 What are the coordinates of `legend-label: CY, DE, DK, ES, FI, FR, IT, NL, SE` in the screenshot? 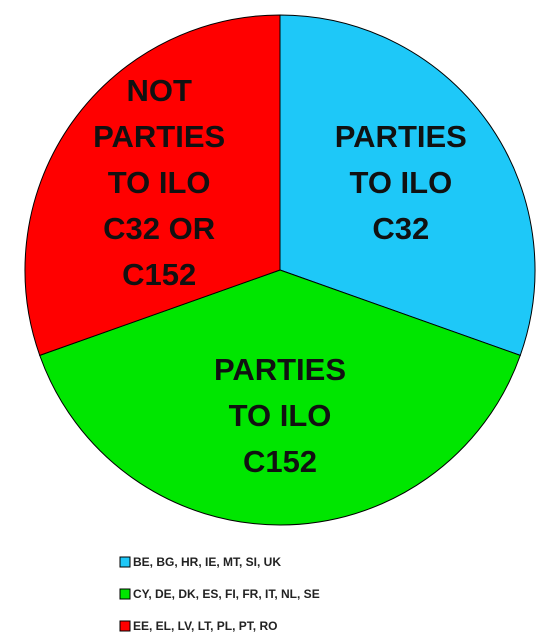 It's located at (226, 594).